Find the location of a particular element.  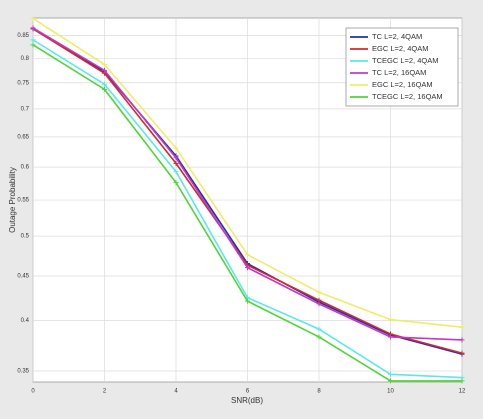

legend-label: TCEGC L=2, 16QAM is located at coordinates (407, 96).